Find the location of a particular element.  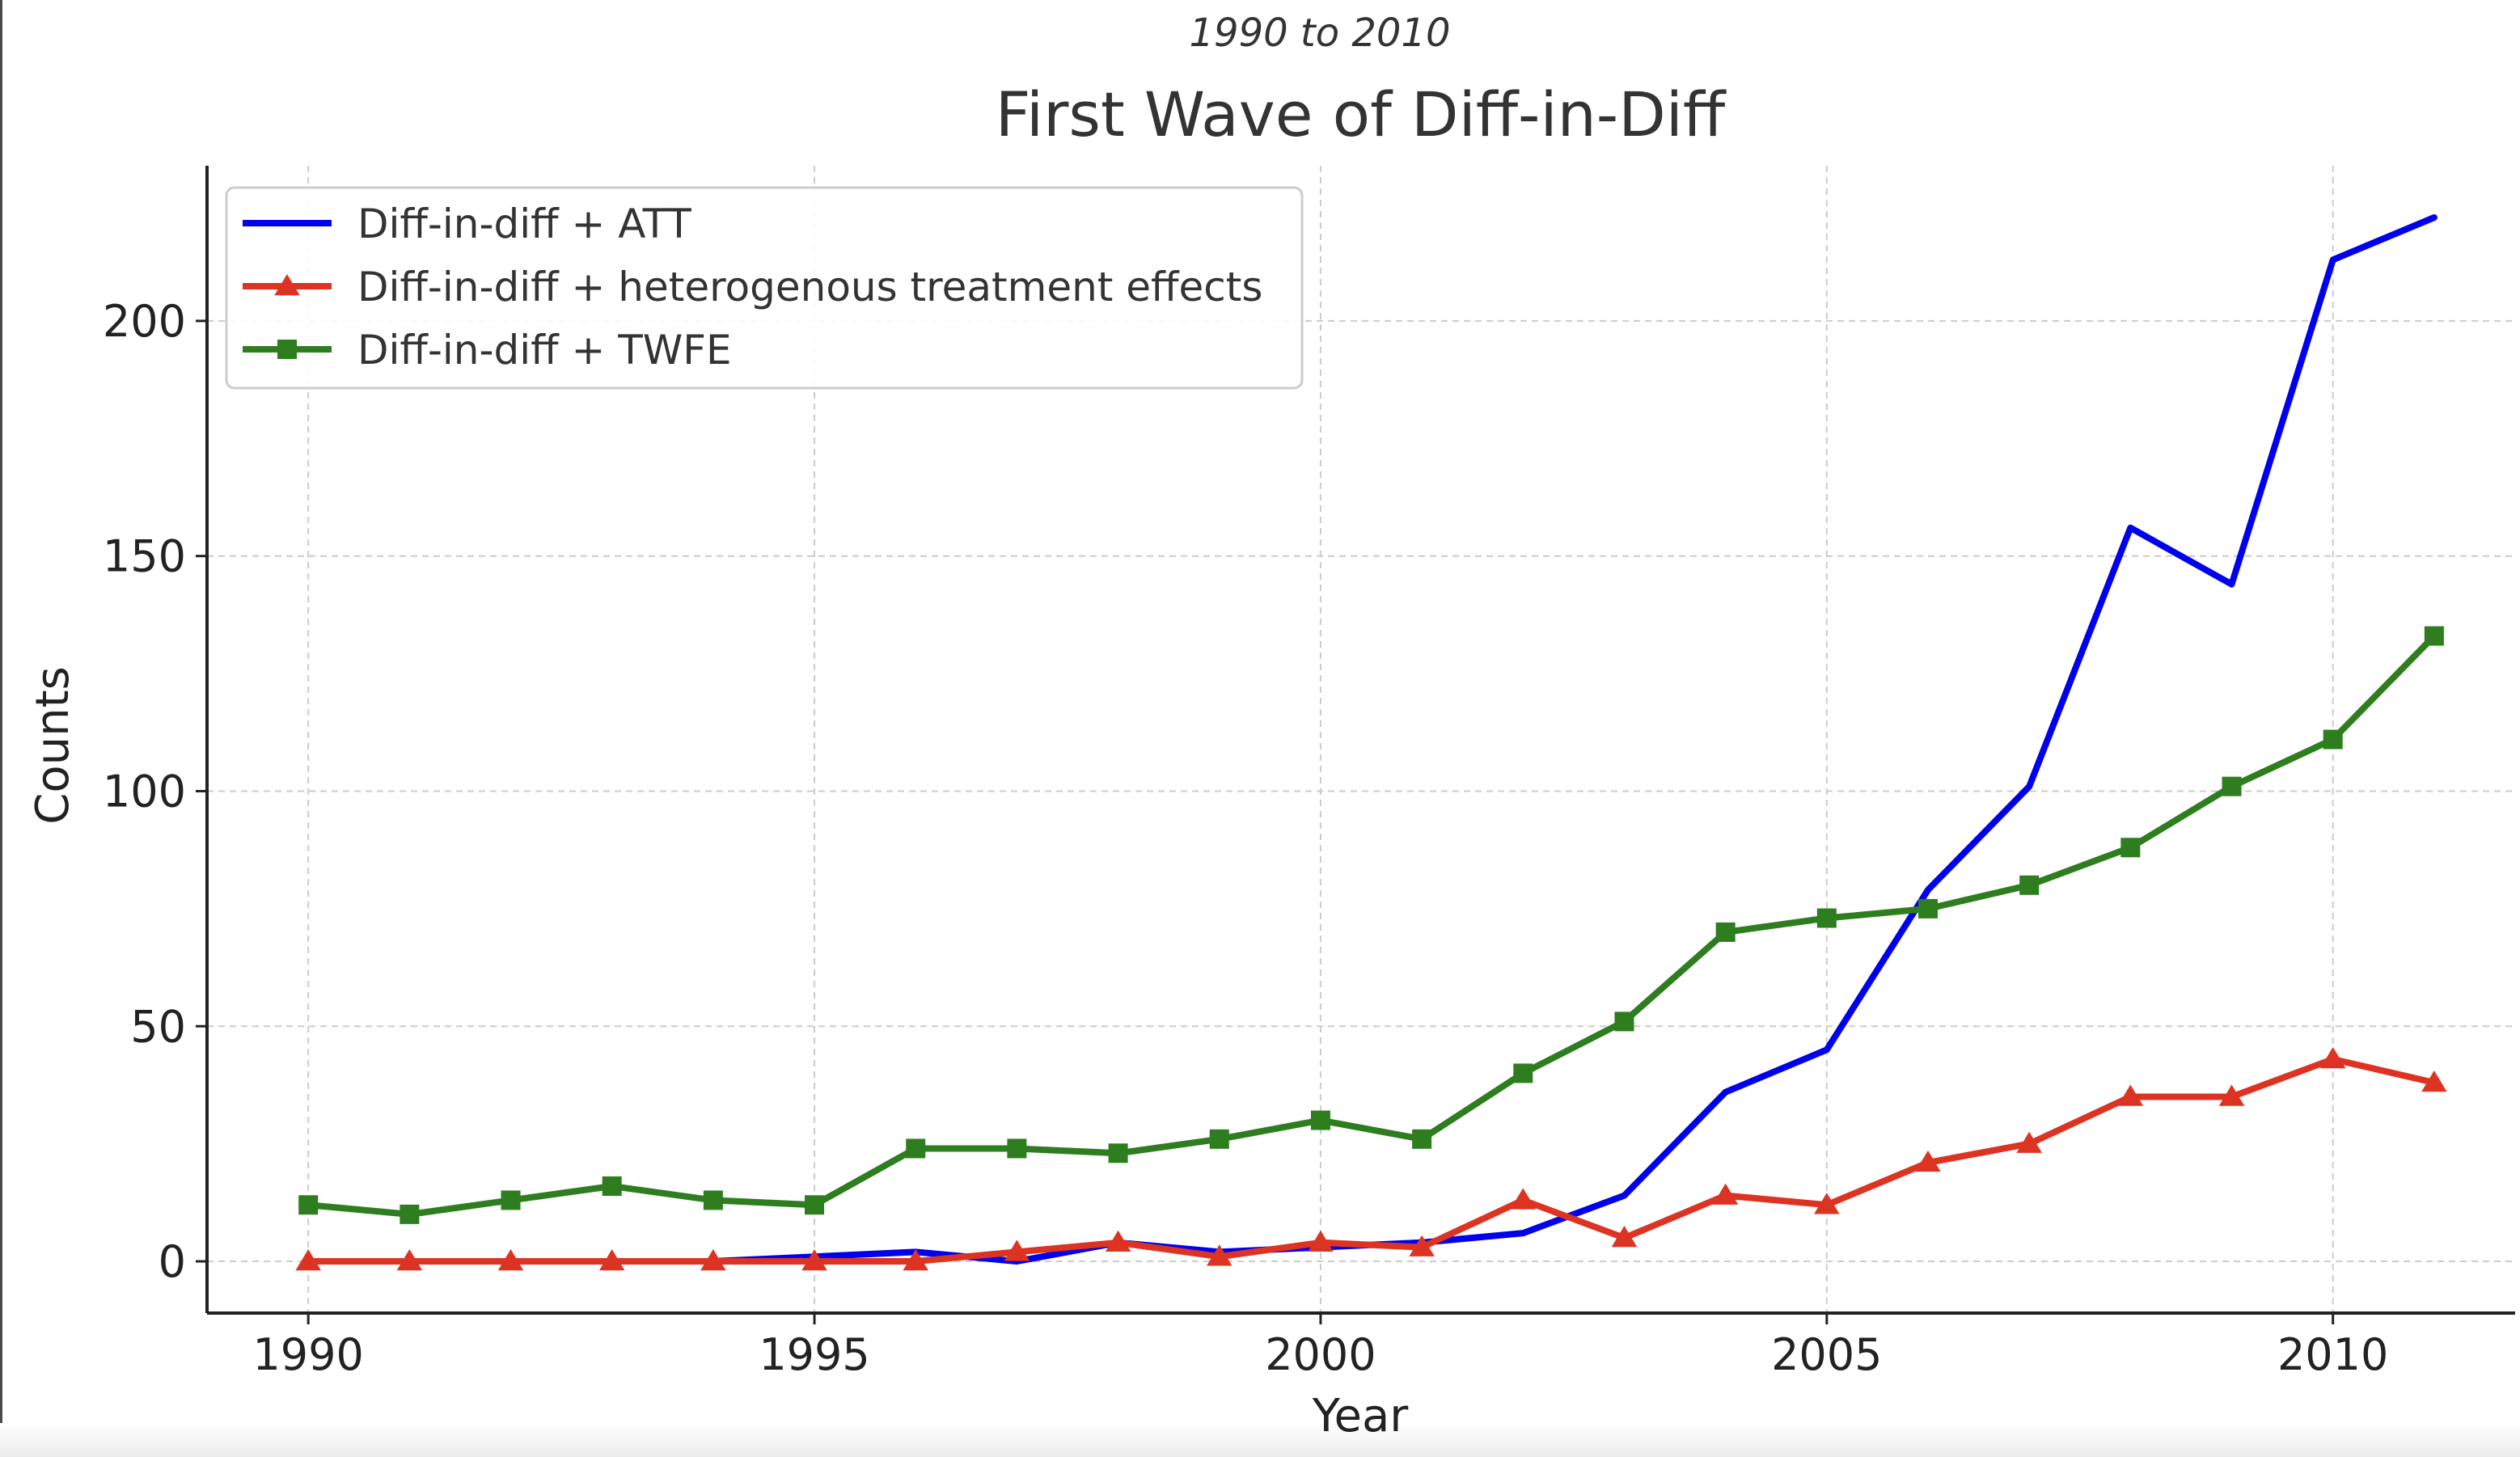

legend-item: Diff-in-diff + TWFE is located at coordinates (487, 350).